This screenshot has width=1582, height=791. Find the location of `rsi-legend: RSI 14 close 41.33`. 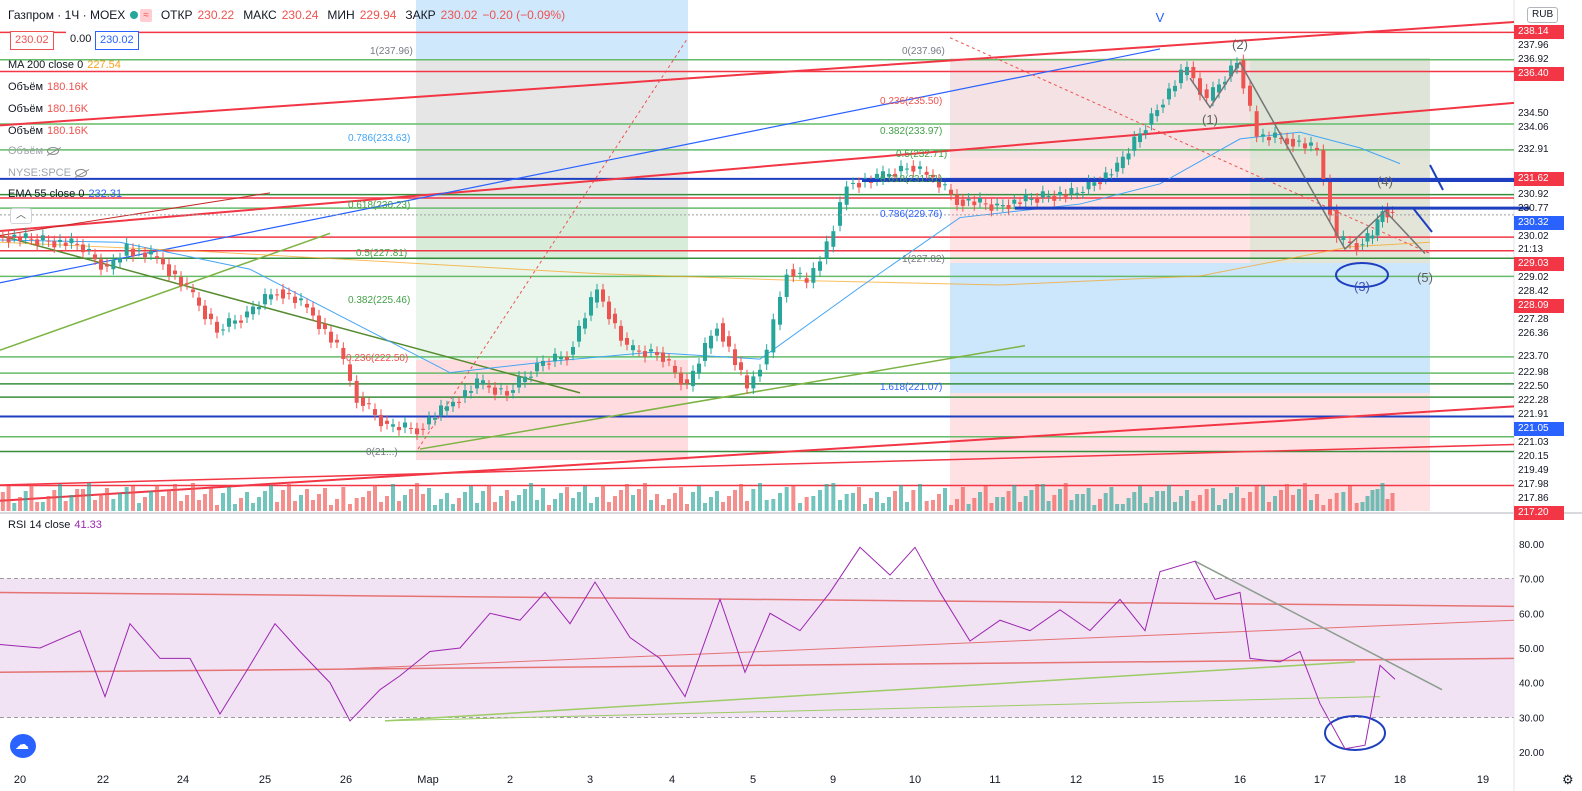

rsi-legend: RSI 14 close 41.33 is located at coordinates (55, 525).